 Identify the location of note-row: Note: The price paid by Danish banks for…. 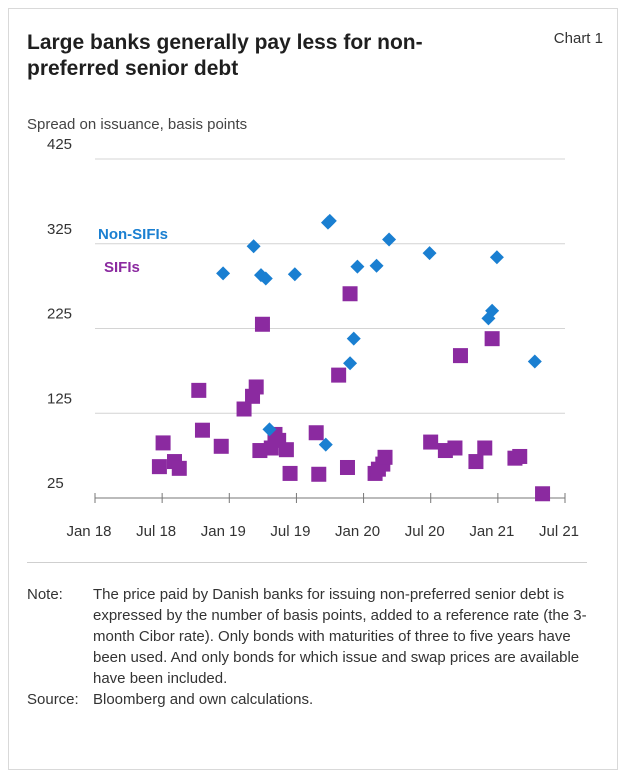
(309, 636).